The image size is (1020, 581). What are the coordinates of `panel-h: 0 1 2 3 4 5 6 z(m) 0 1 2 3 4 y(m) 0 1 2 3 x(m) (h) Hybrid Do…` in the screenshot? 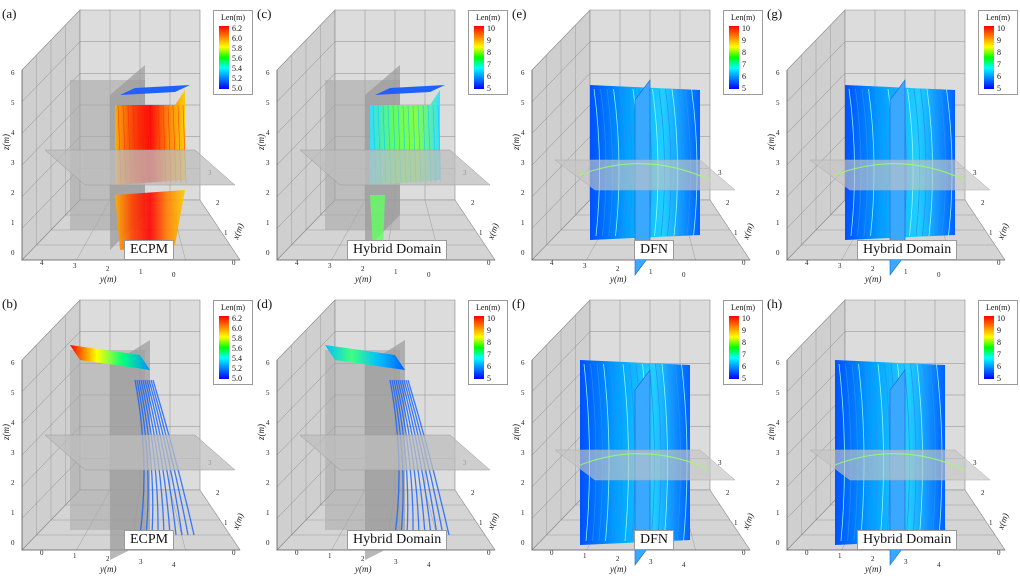 It's located at (892, 435).